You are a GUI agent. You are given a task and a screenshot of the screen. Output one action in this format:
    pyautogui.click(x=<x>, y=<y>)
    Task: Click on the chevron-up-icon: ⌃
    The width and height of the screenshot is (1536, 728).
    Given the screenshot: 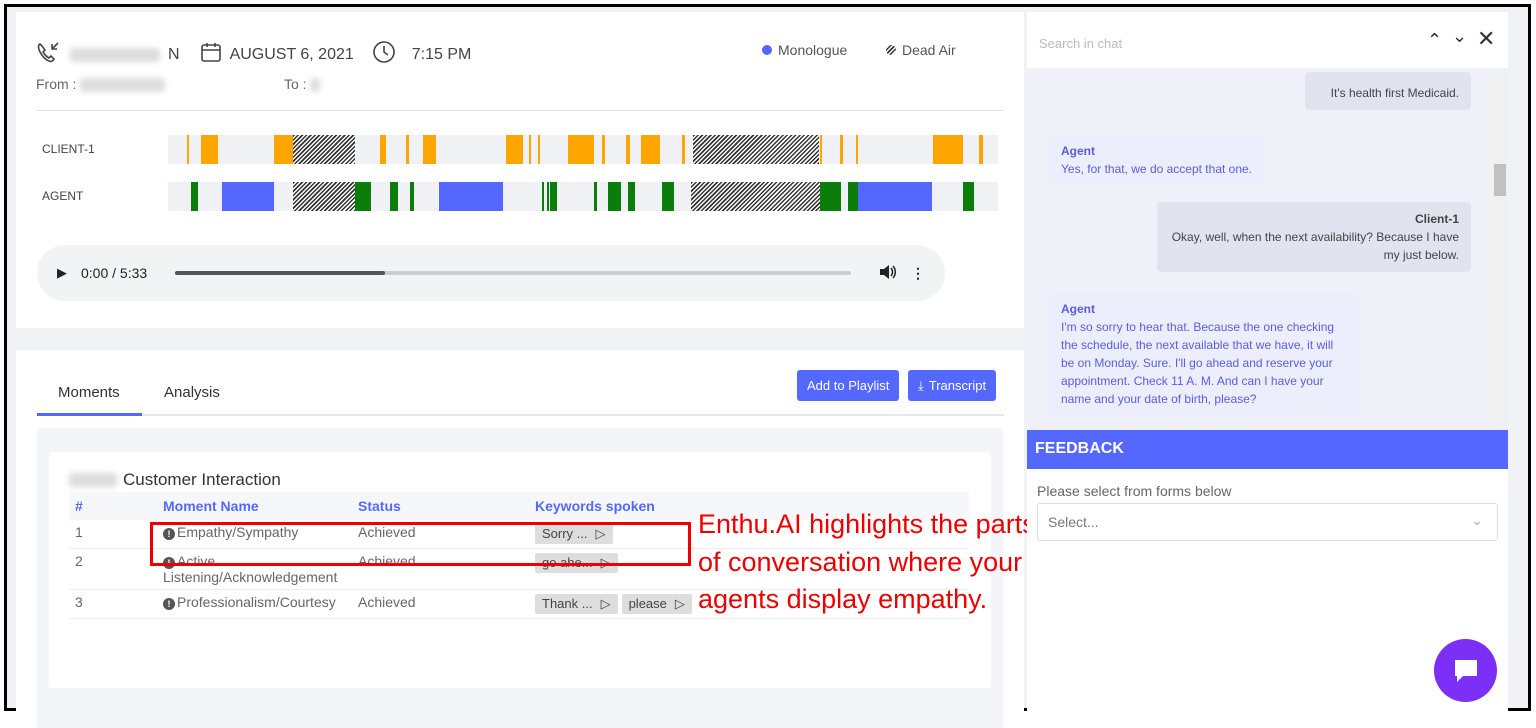 What is the action you would take?
    pyautogui.click(x=1435, y=40)
    